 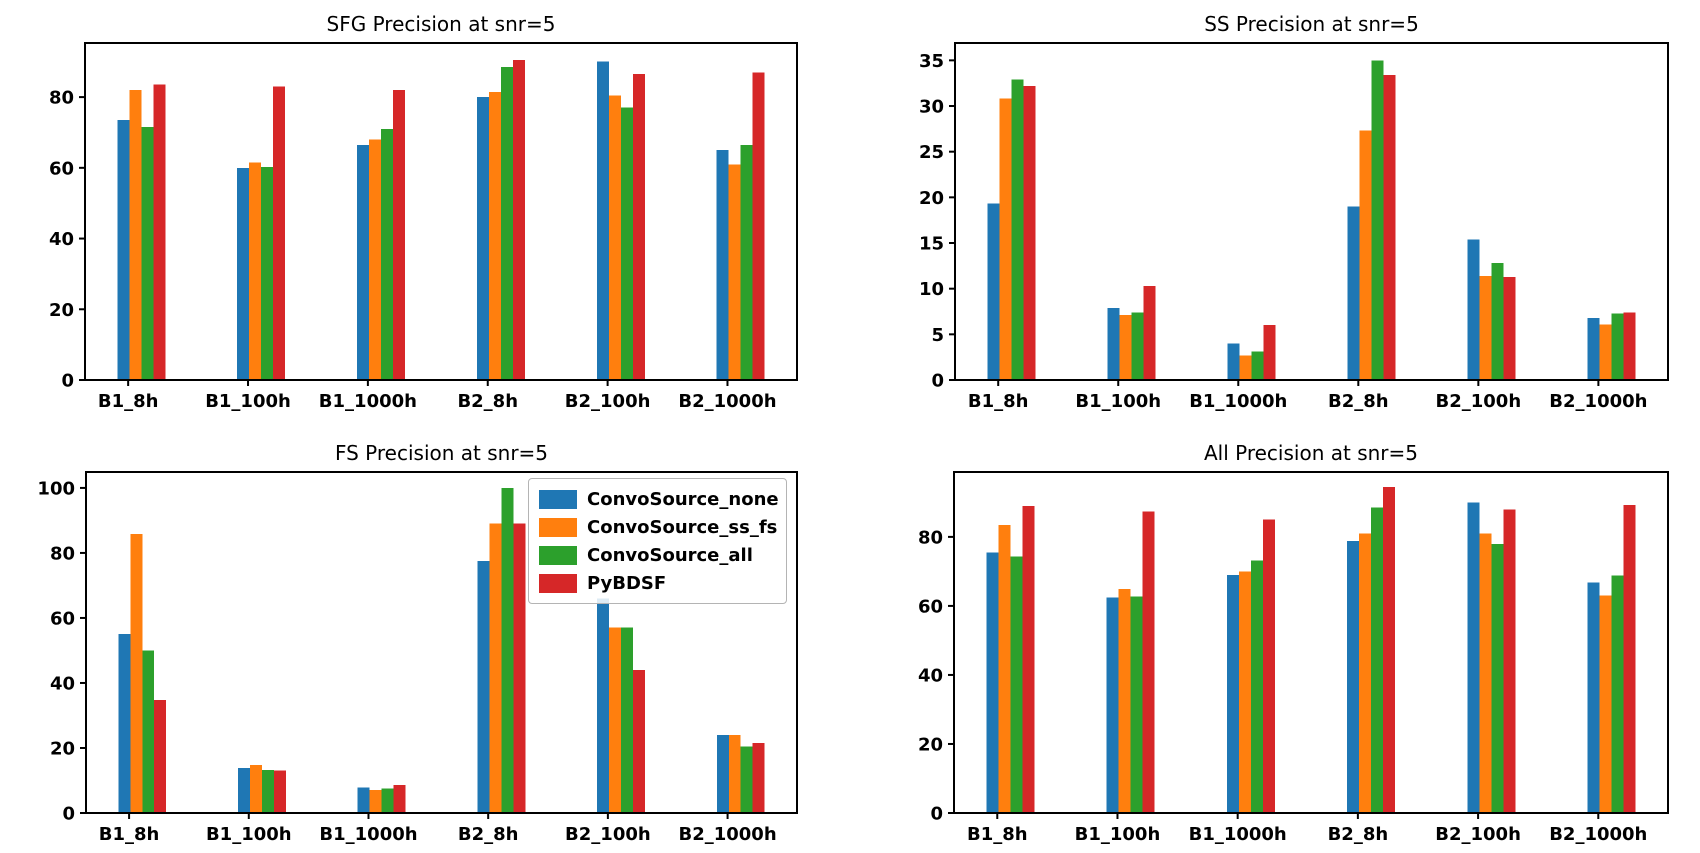 What do you see at coordinates (937, 335) in the screenshot?
I see `y-tick-label: 5` at bounding box center [937, 335].